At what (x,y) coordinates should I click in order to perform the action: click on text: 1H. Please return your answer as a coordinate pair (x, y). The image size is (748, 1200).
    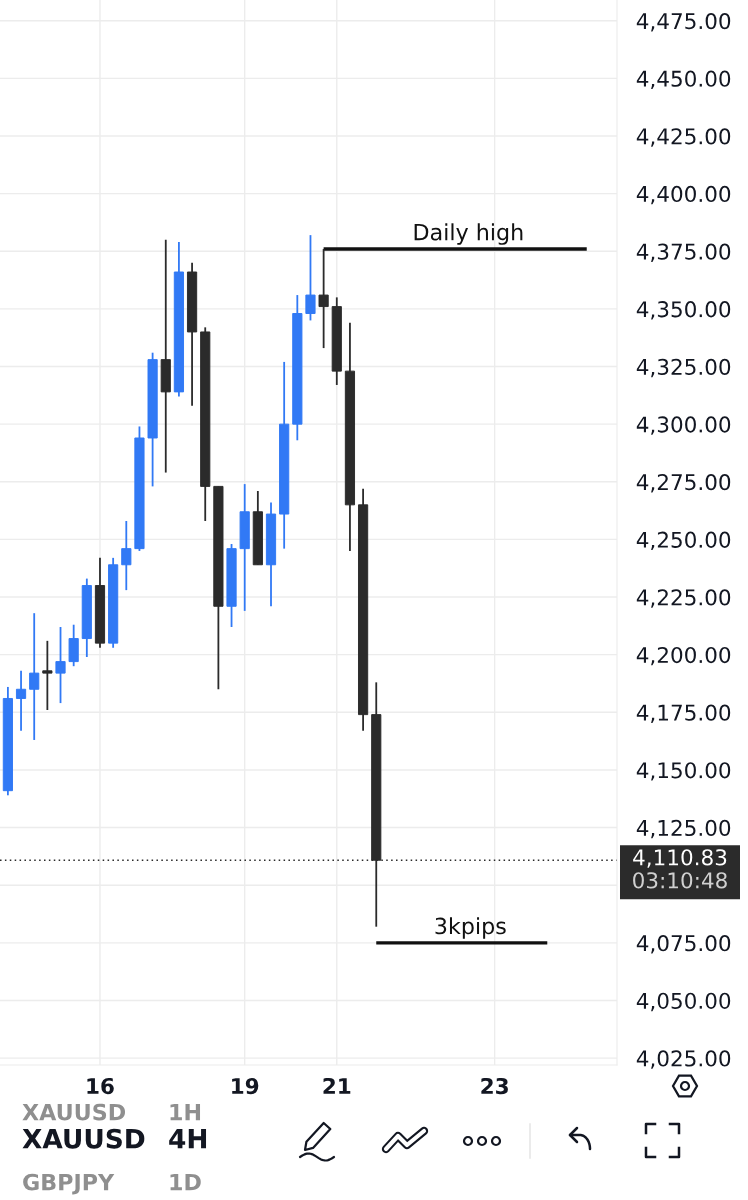
    Looking at the image, I should click on (185, 1112).